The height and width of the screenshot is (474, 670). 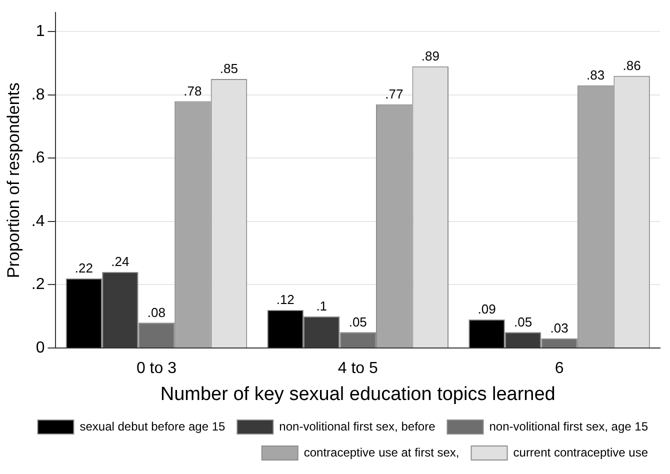 What do you see at coordinates (631, 65) in the screenshot?
I see `data-label: .86` at bounding box center [631, 65].